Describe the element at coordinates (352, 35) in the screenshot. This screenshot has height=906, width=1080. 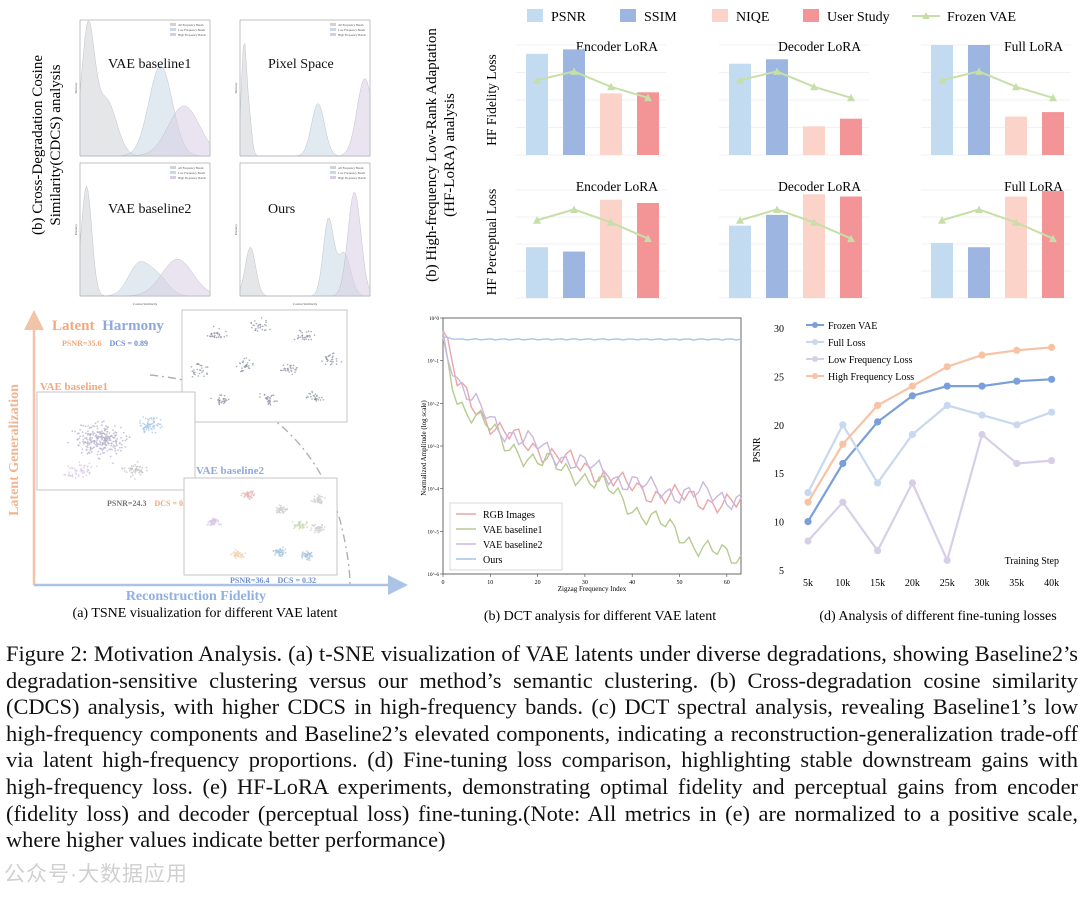
I see `cdcs-legend-label: High Frequency Bands` at that location.